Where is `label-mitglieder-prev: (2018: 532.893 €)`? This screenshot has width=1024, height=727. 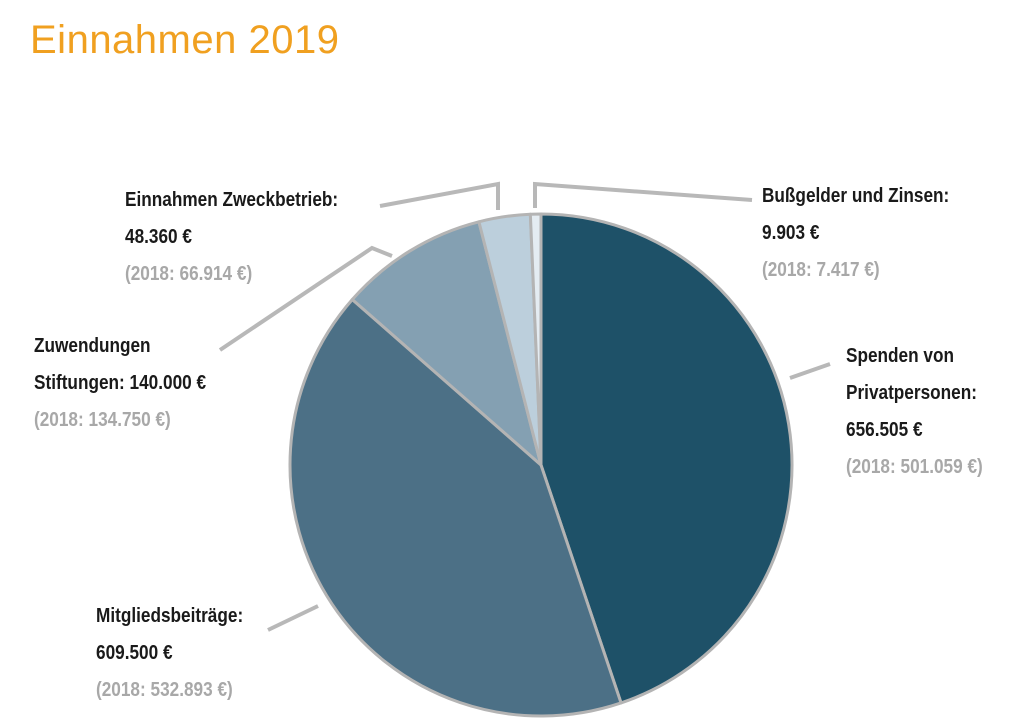 label-mitglieder-prev: (2018: 532.893 €) is located at coordinates (164, 690).